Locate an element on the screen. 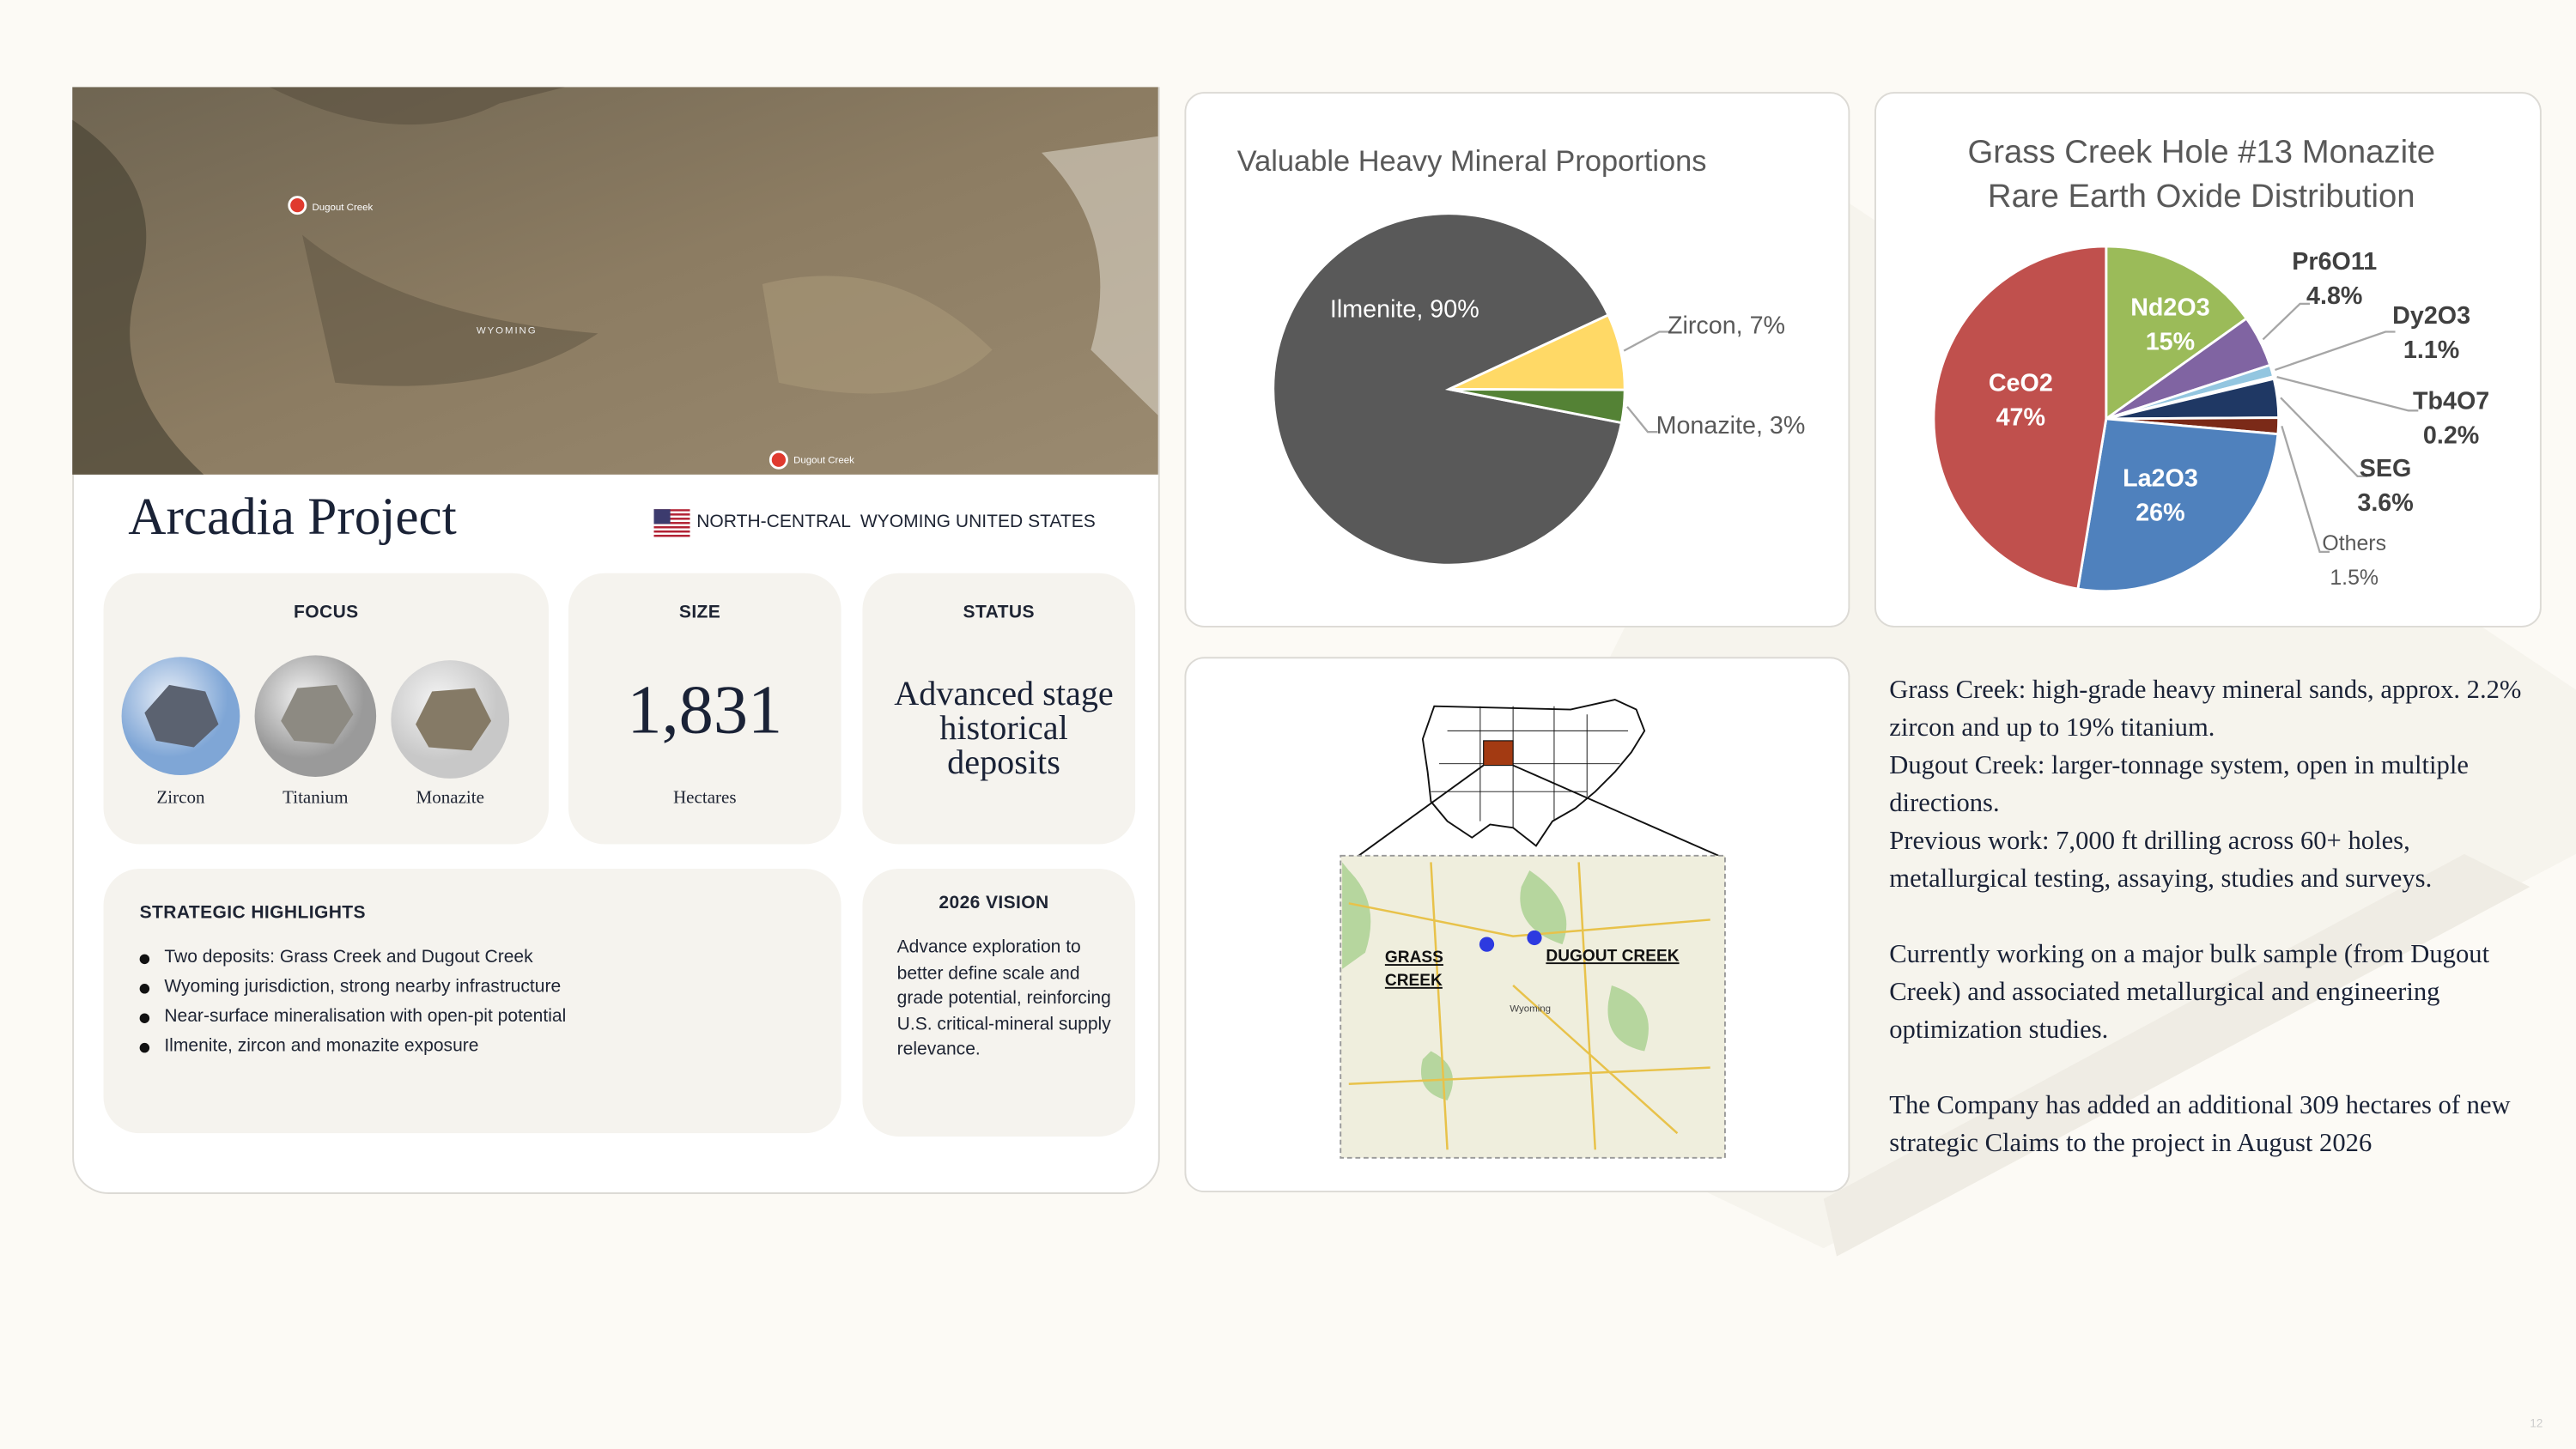 This screenshot has width=2576, height=1449. map-label: Wyoming is located at coordinates (1531, 1010).